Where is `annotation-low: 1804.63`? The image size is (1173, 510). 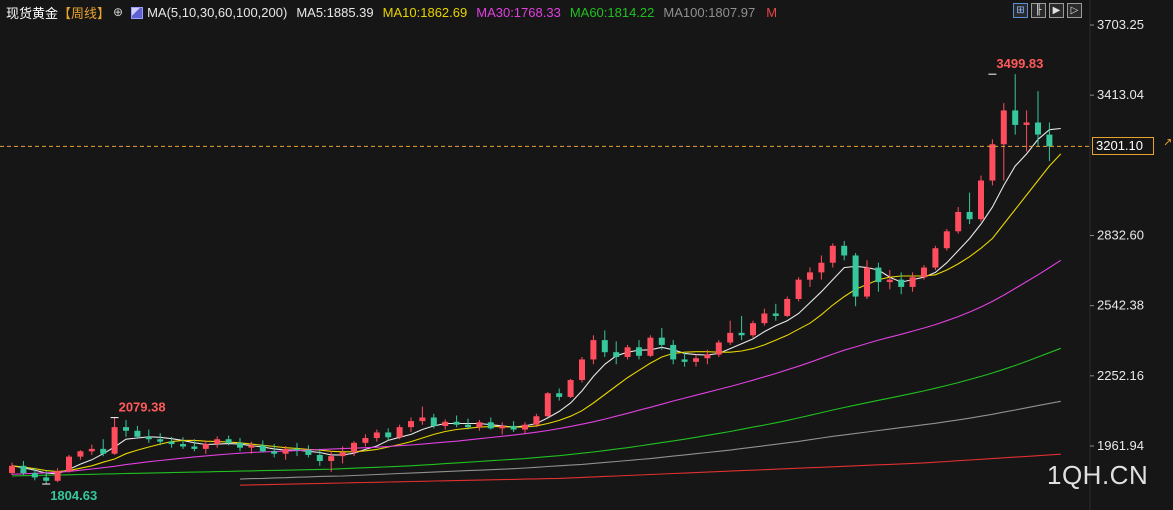 annotation-low: 1804.63 is located at coordinates (69, 493).